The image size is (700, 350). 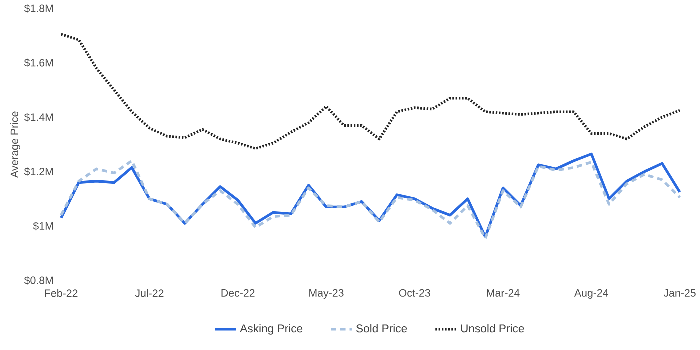 I want to click on y-tick-label: $1.6M, so click(x=39, y=63).